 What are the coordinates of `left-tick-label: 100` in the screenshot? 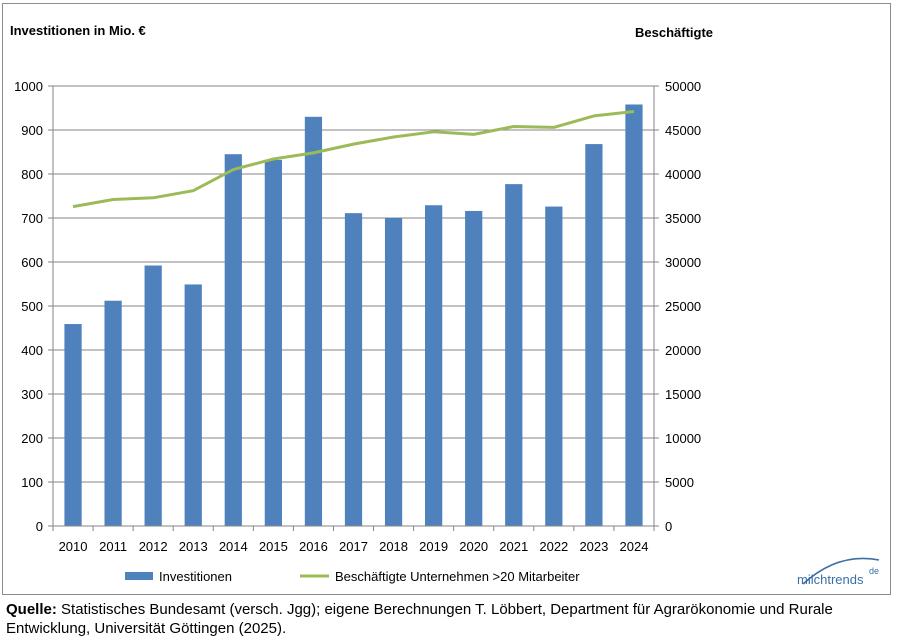 It's located at (32, 482).